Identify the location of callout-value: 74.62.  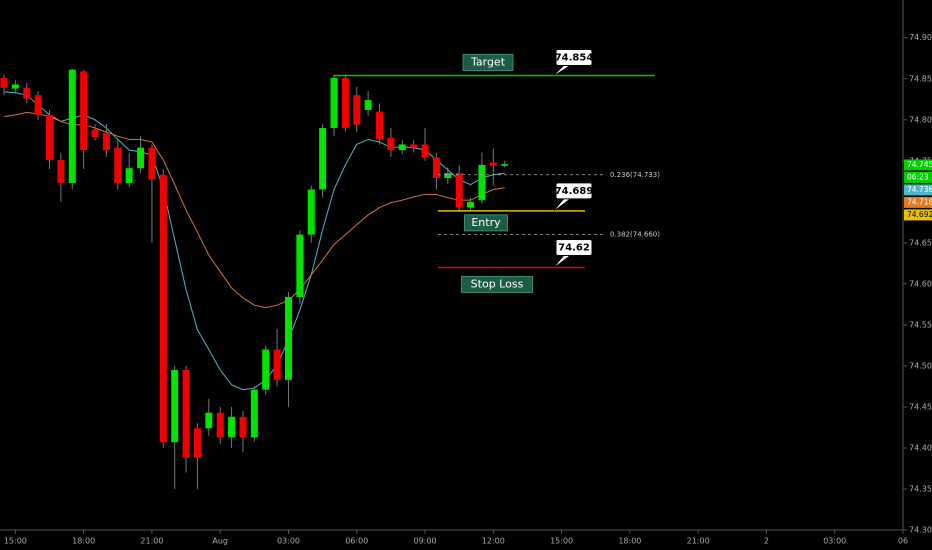
(574, 247).